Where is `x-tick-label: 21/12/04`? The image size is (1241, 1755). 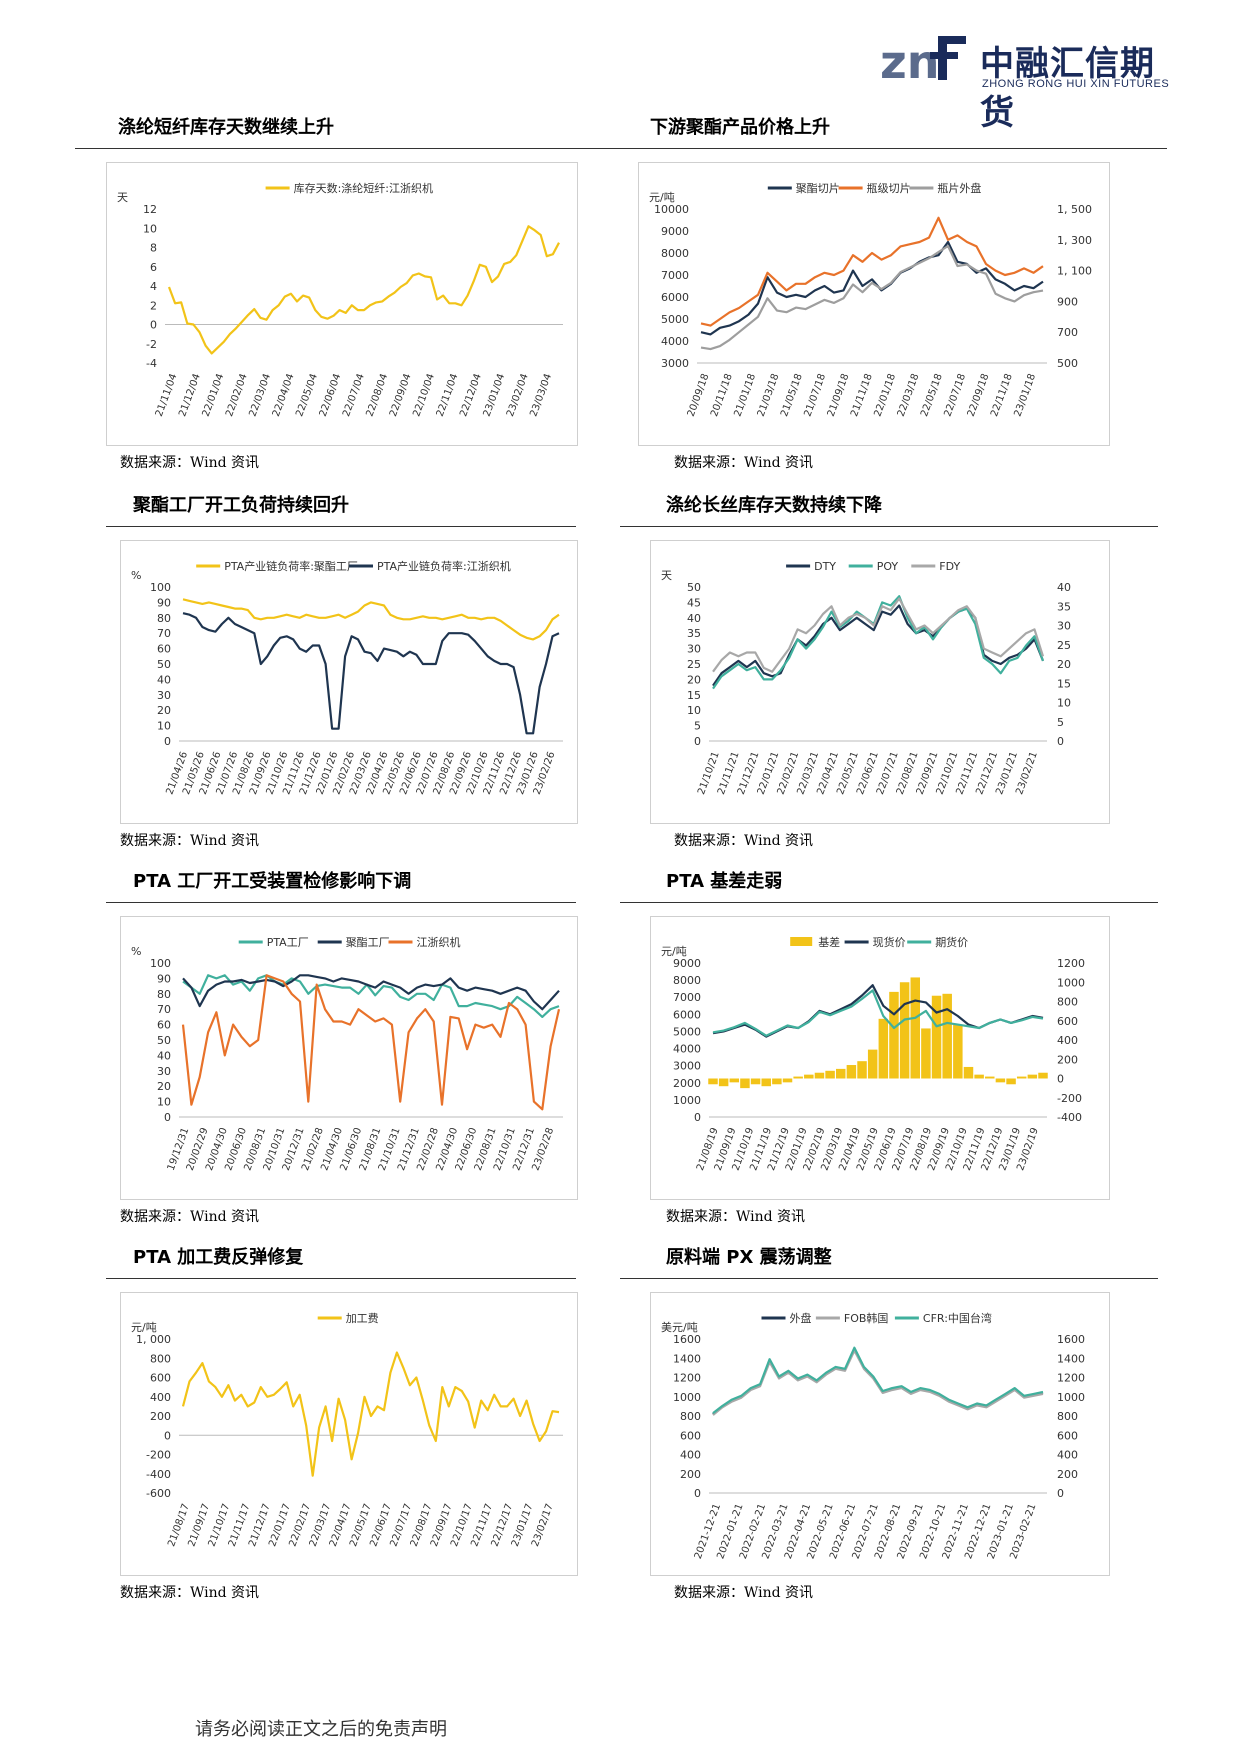
x-tick-label: 21/12/04 is located at coordinates (190, 395).